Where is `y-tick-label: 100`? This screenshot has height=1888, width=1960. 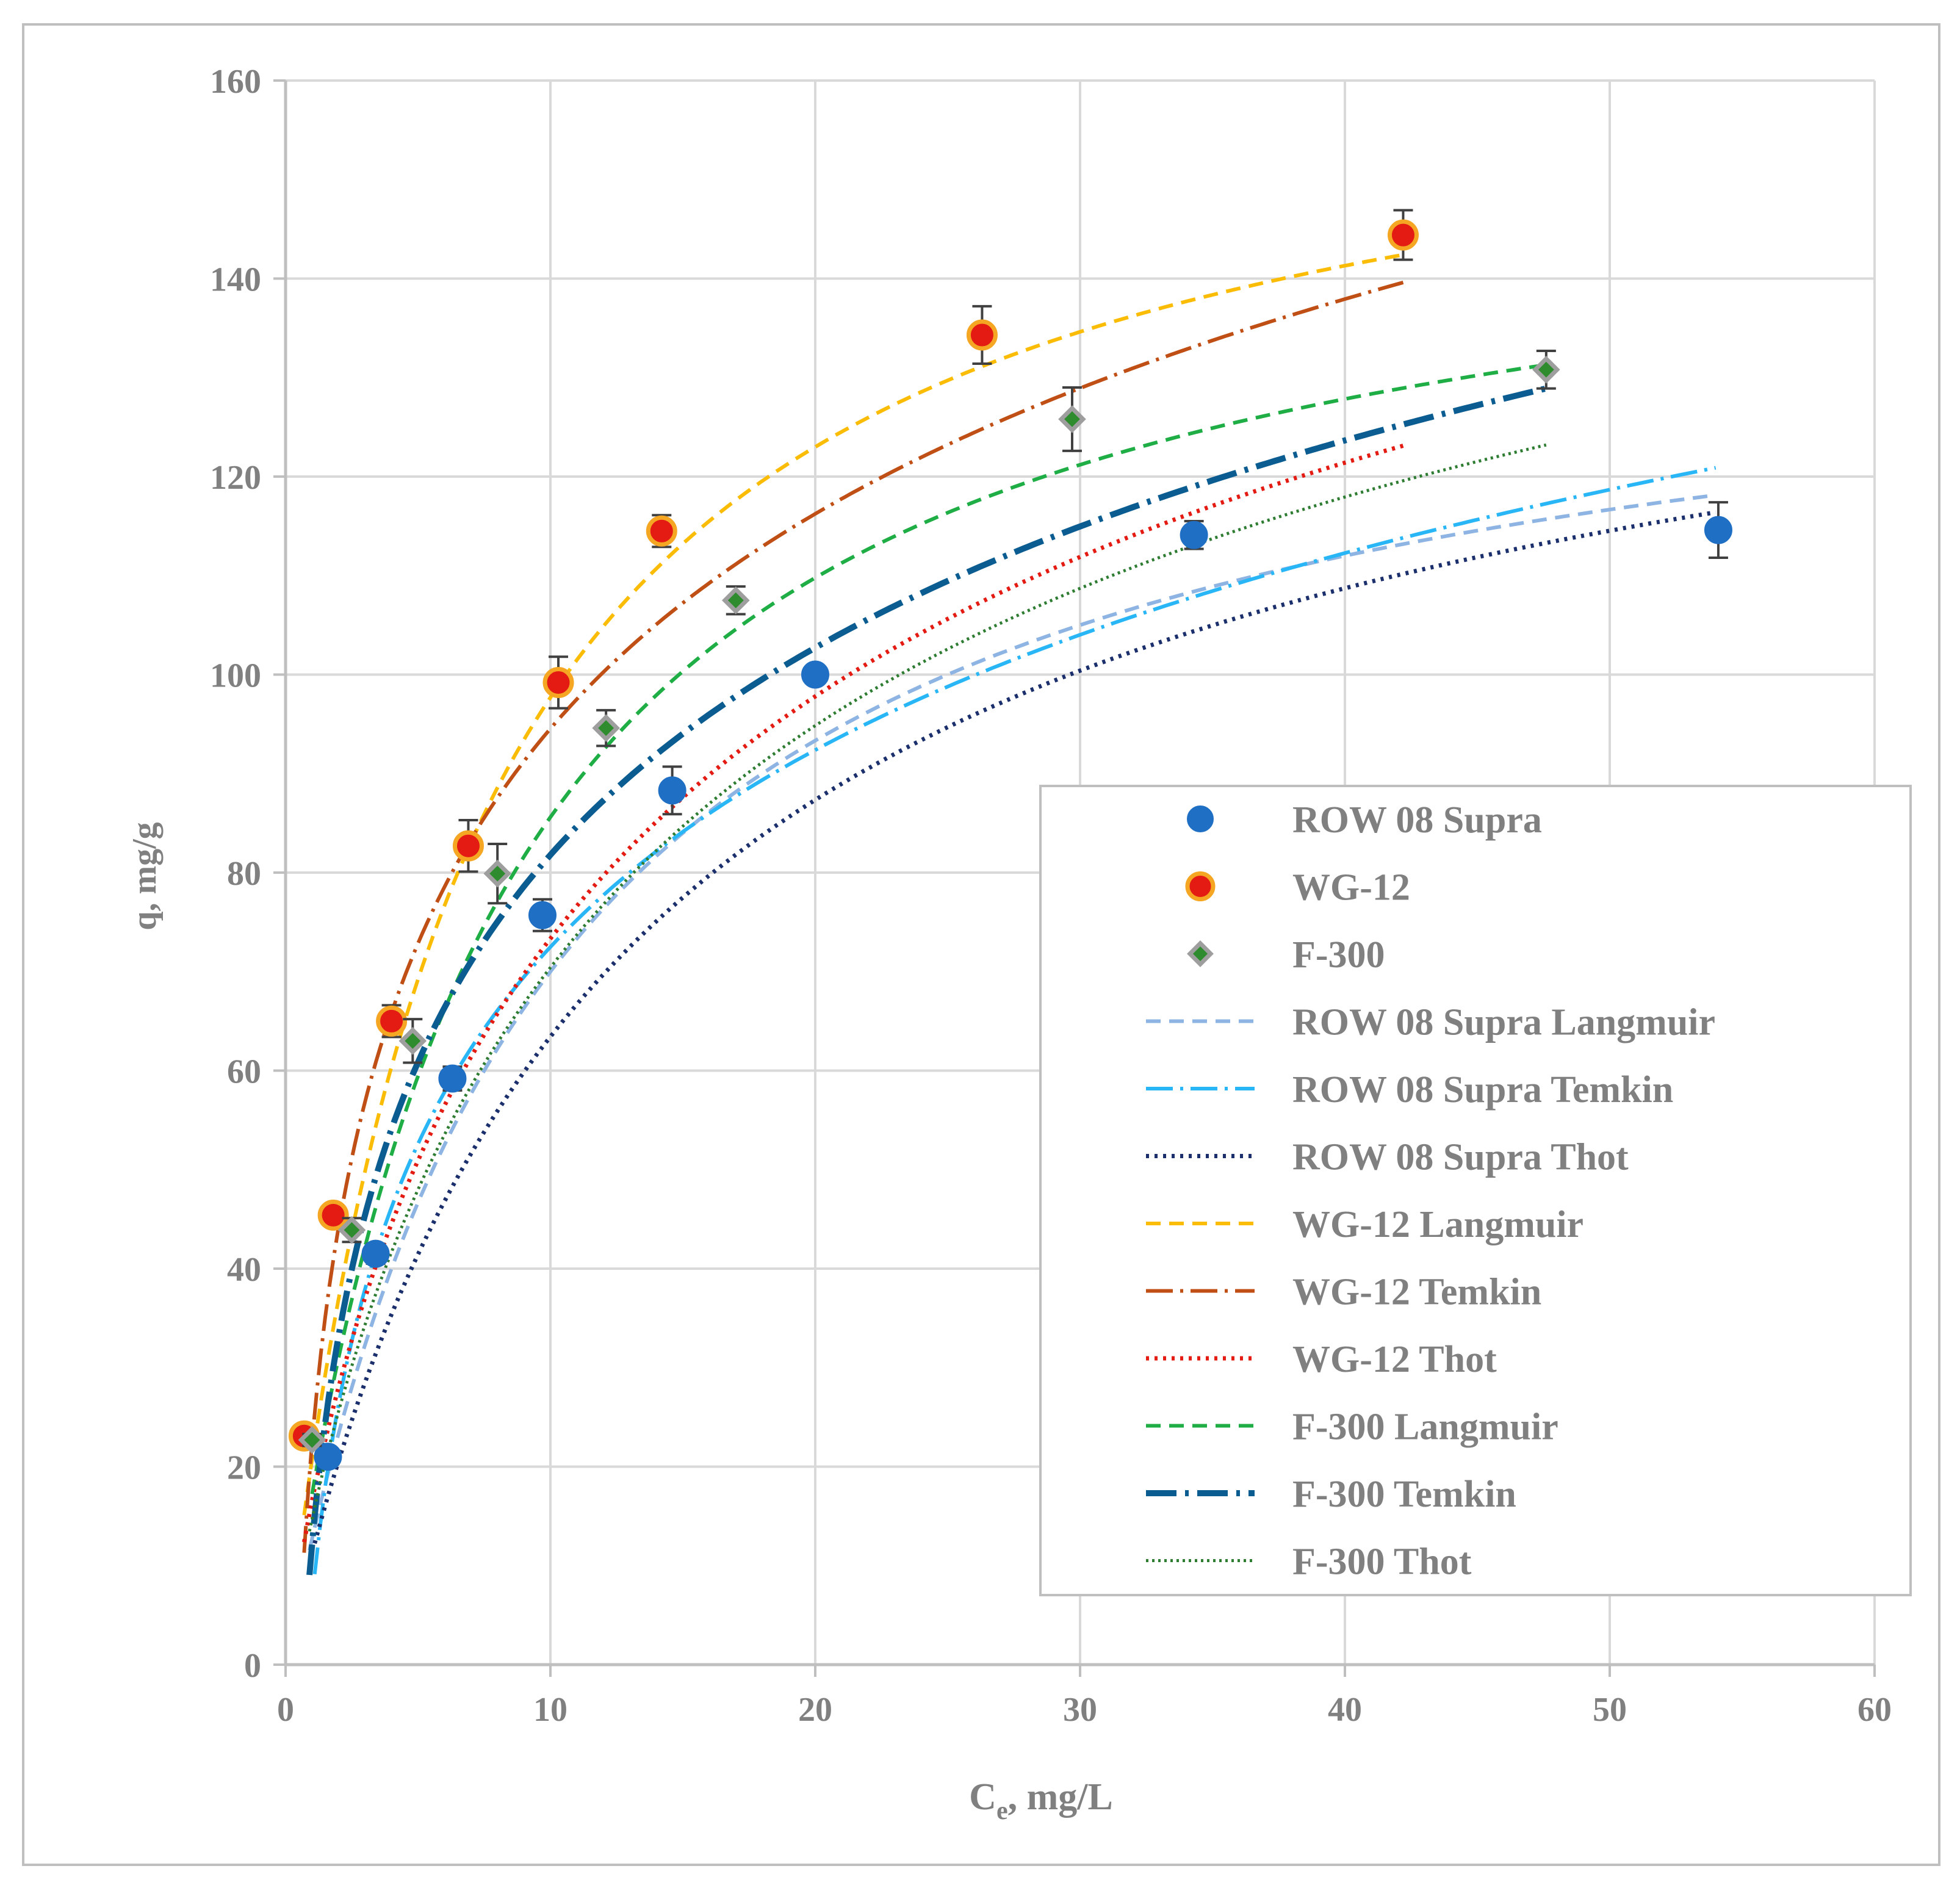 y-tick-label: 100 is located at coordinates (235, 676).